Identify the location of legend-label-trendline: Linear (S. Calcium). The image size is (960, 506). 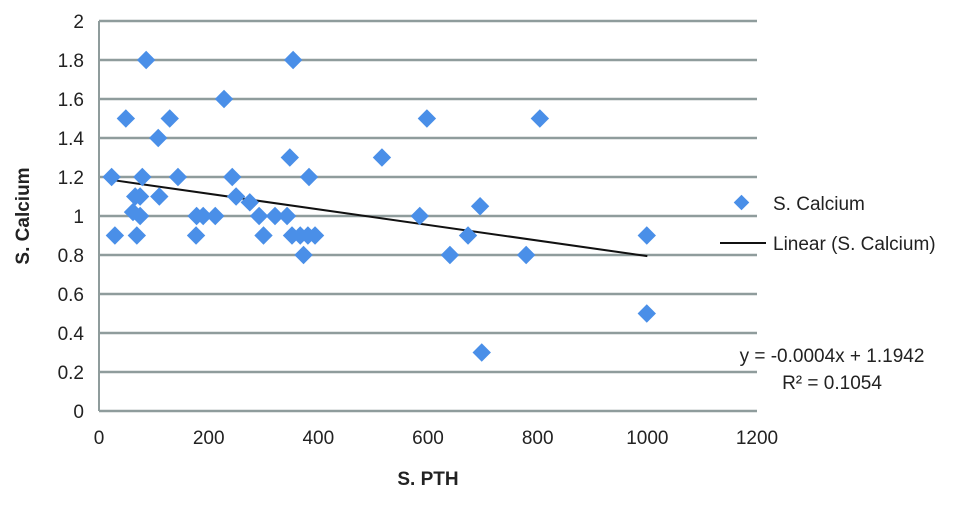
(854, 244).